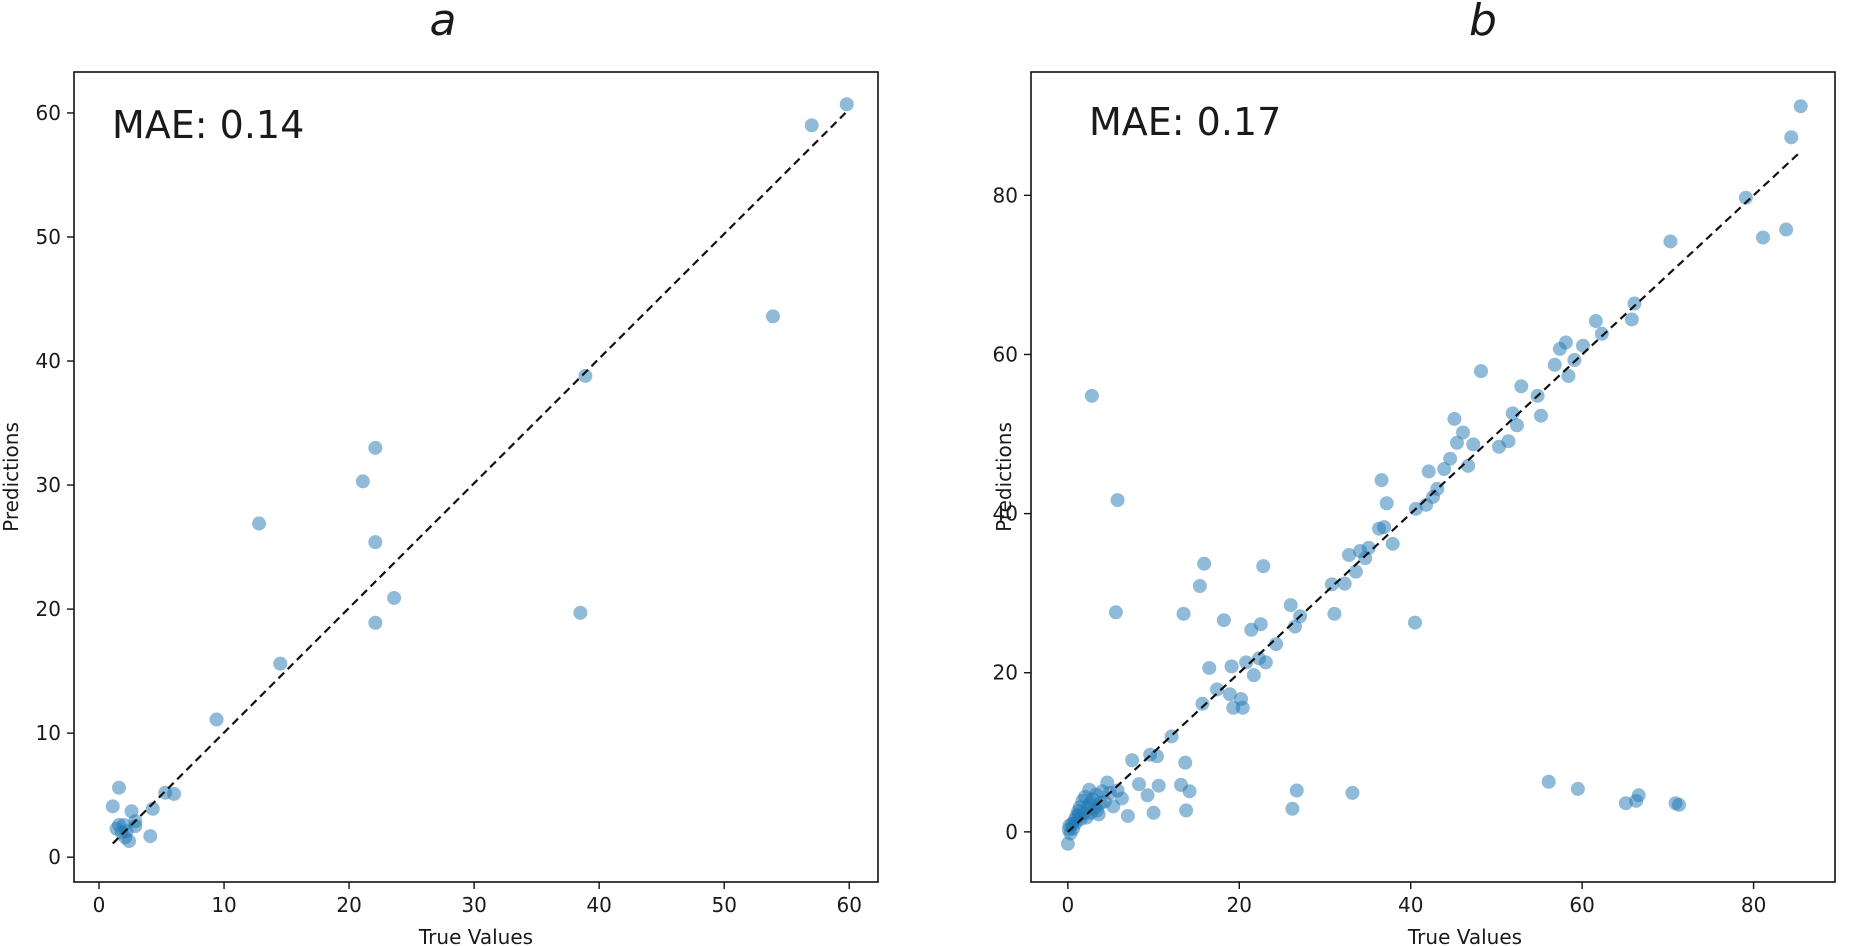  I want to click on panel-a-x-tick-label: 30, so click(473, 905).